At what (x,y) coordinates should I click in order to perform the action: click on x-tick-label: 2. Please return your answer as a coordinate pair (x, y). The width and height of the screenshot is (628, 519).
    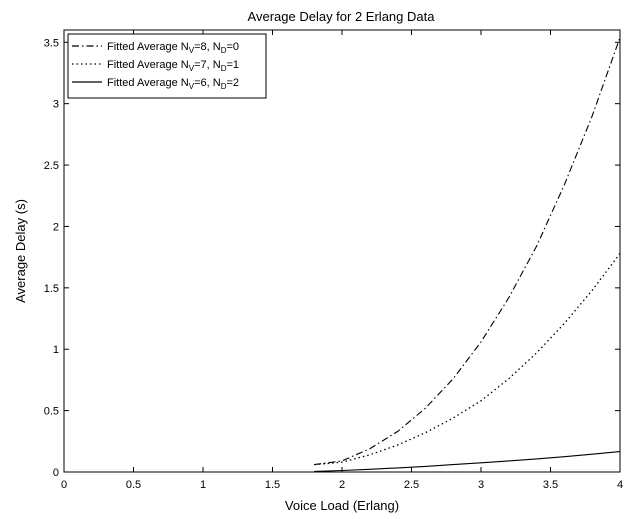
    Looking at the image, I should click on (342, 485).